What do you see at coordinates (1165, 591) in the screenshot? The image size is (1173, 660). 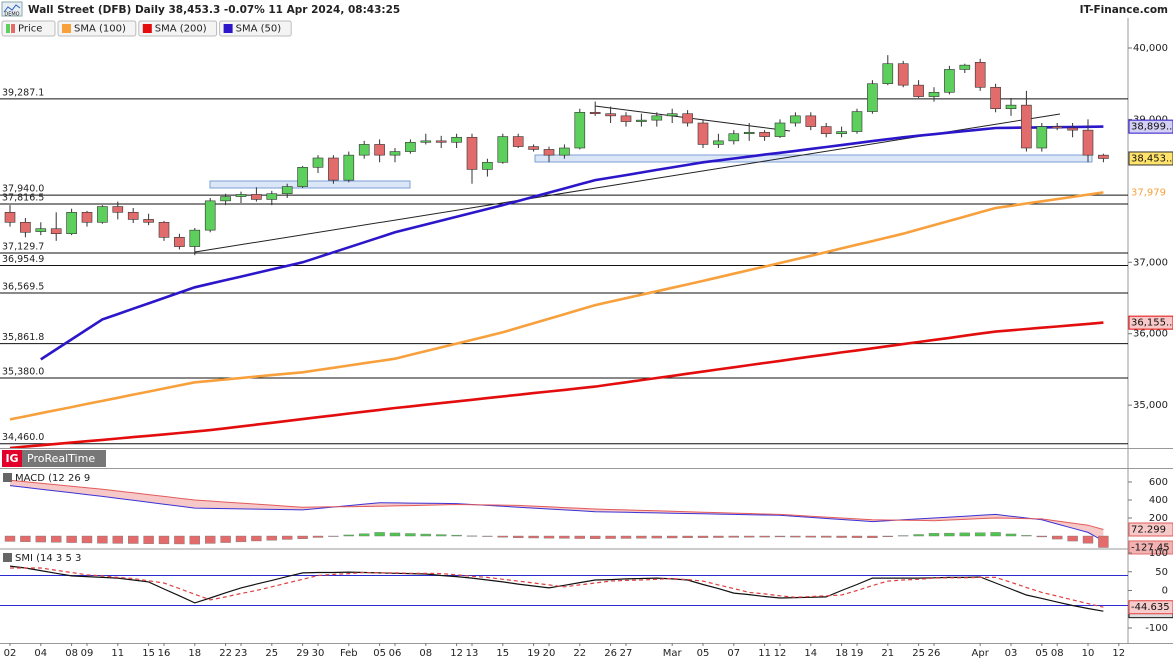 I see `y-tick-label: 0` at bounding box center [1165, 591].